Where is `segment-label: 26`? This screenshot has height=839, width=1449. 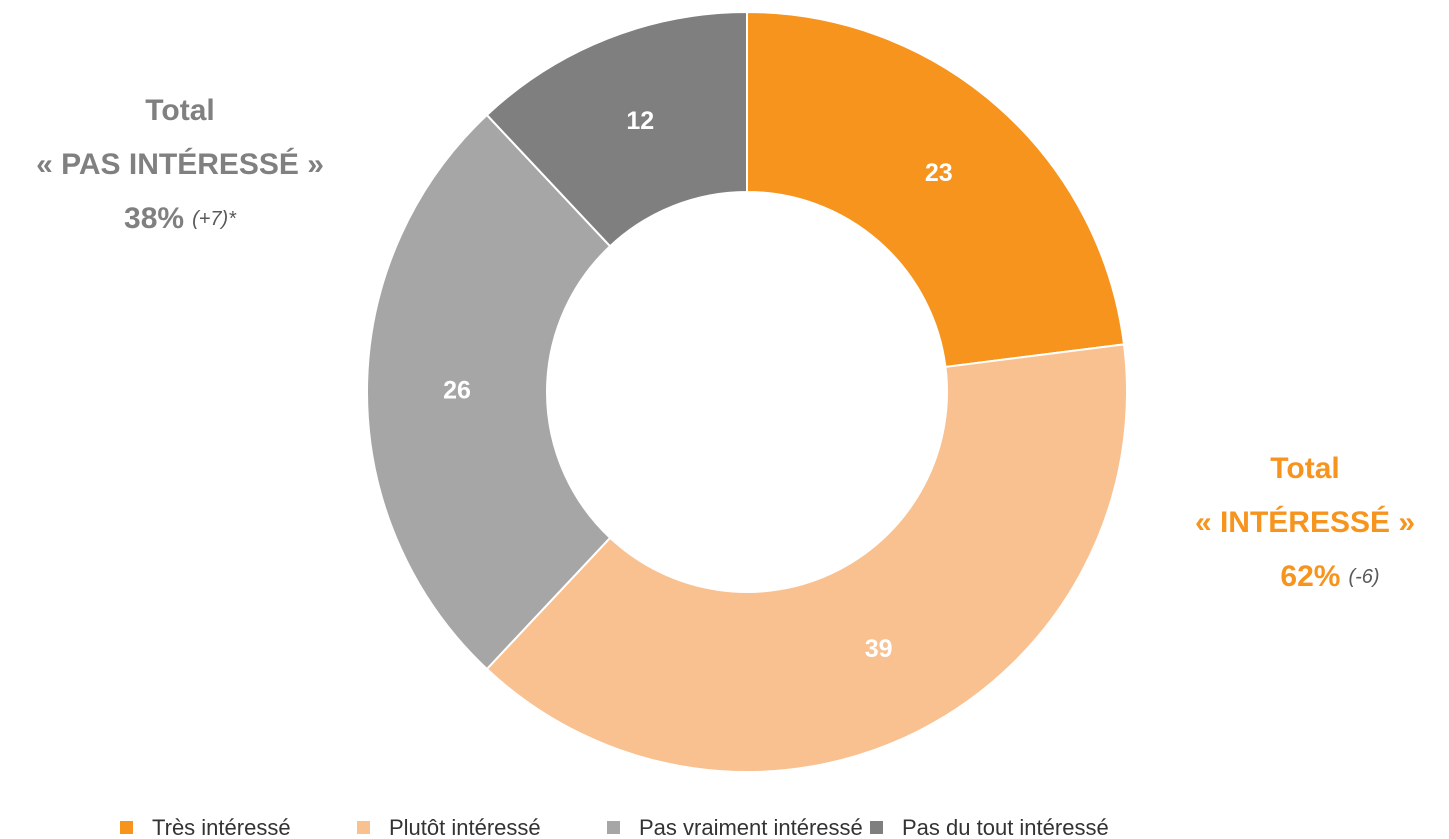
segment-label: 26 is located at coordinates (457, 391).